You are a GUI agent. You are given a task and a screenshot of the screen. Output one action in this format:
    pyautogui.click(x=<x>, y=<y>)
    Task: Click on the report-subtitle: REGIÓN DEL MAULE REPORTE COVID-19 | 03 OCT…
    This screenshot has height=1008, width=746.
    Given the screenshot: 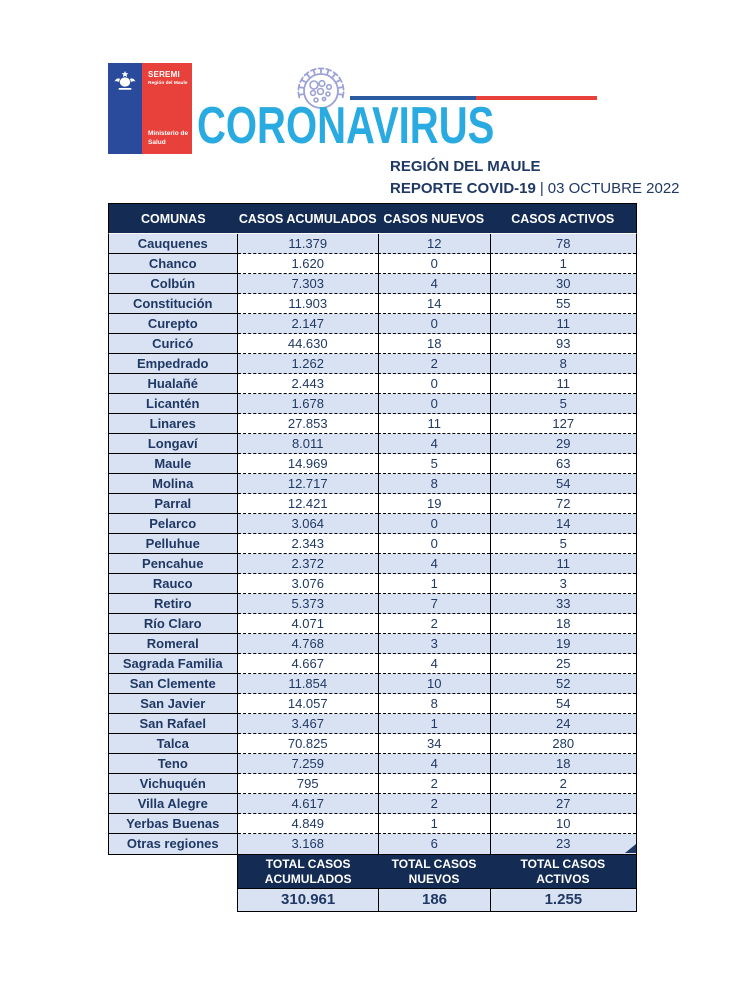 What is the action you would take?
    pyautogui.click(x=535, y=178)
    